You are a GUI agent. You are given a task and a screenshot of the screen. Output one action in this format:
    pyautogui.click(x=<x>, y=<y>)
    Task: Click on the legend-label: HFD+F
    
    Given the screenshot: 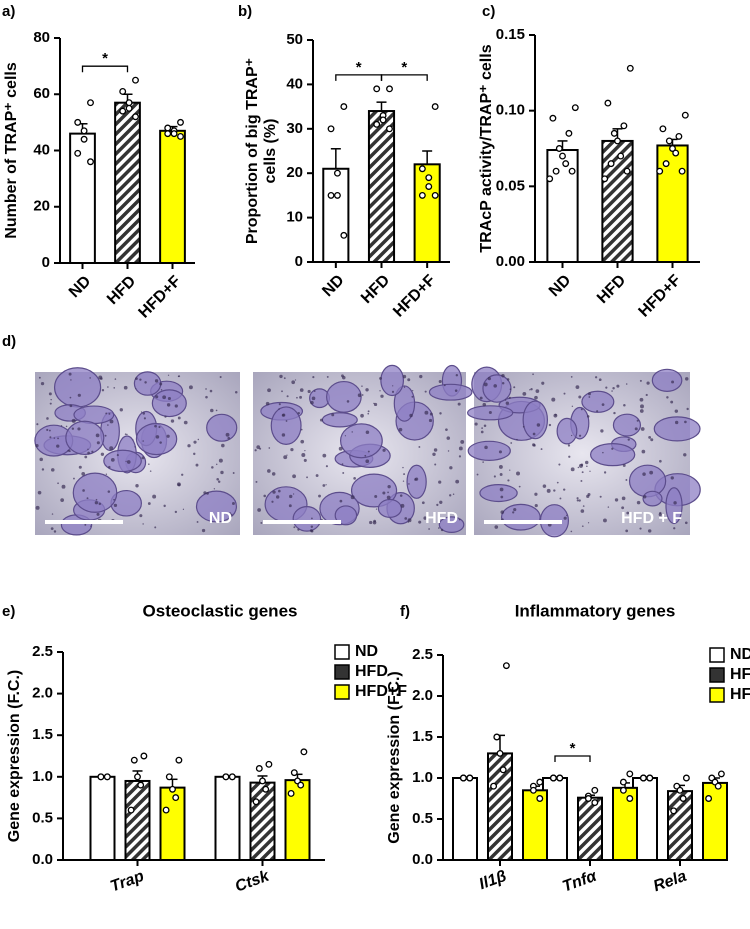 What is the action you would take?
    pyautogui.click(x=381, y=691)
    